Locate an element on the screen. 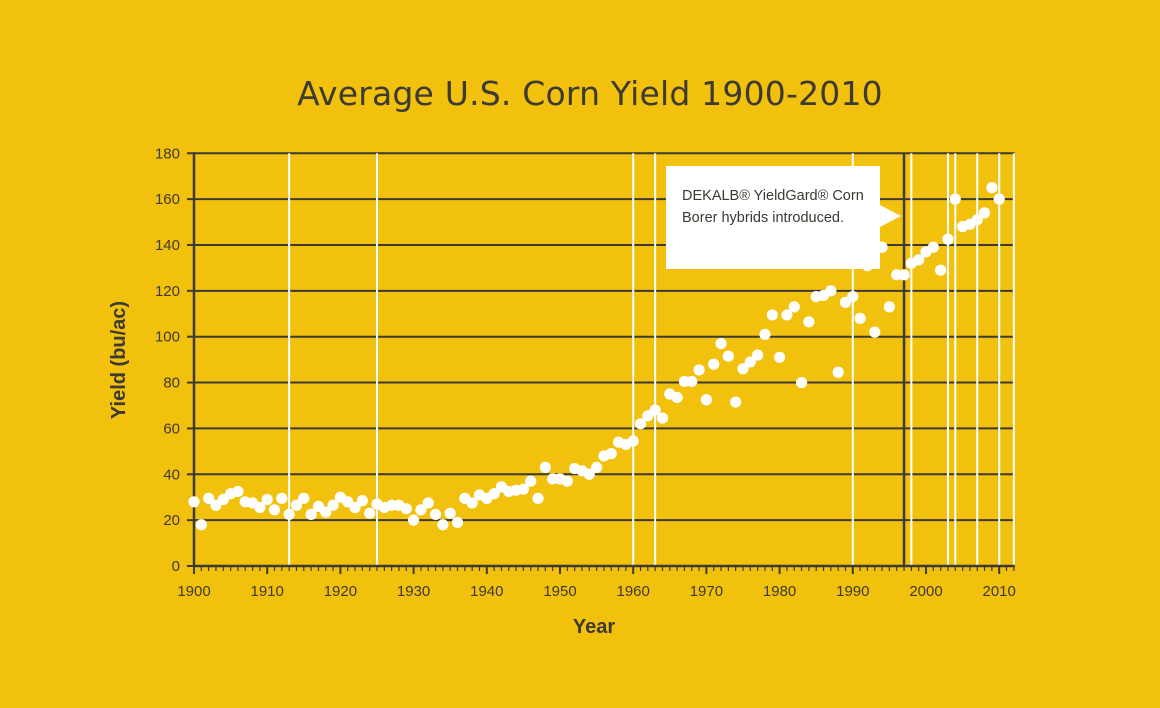 The image size is (1160, 708). y-tick-label: 40 is located at coordinates (171, 474).